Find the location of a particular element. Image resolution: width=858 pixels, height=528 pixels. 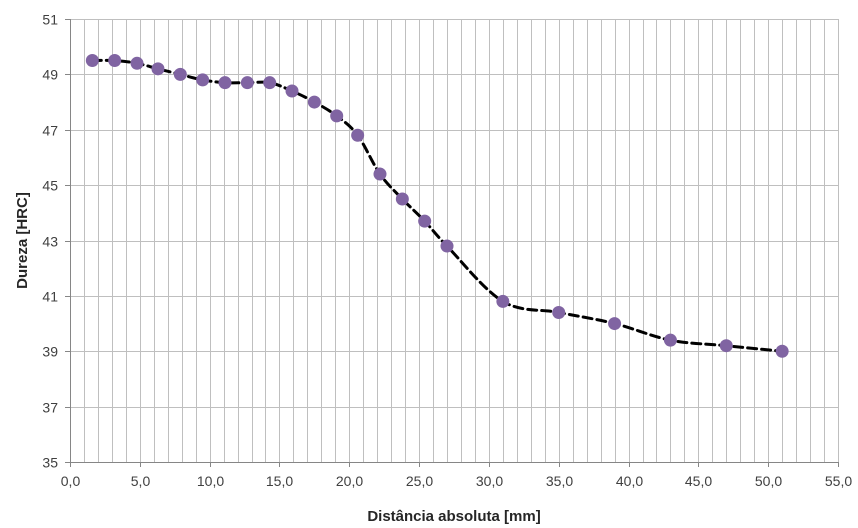

x-tick-label: 5,0 is located at coordinates (141, 481).